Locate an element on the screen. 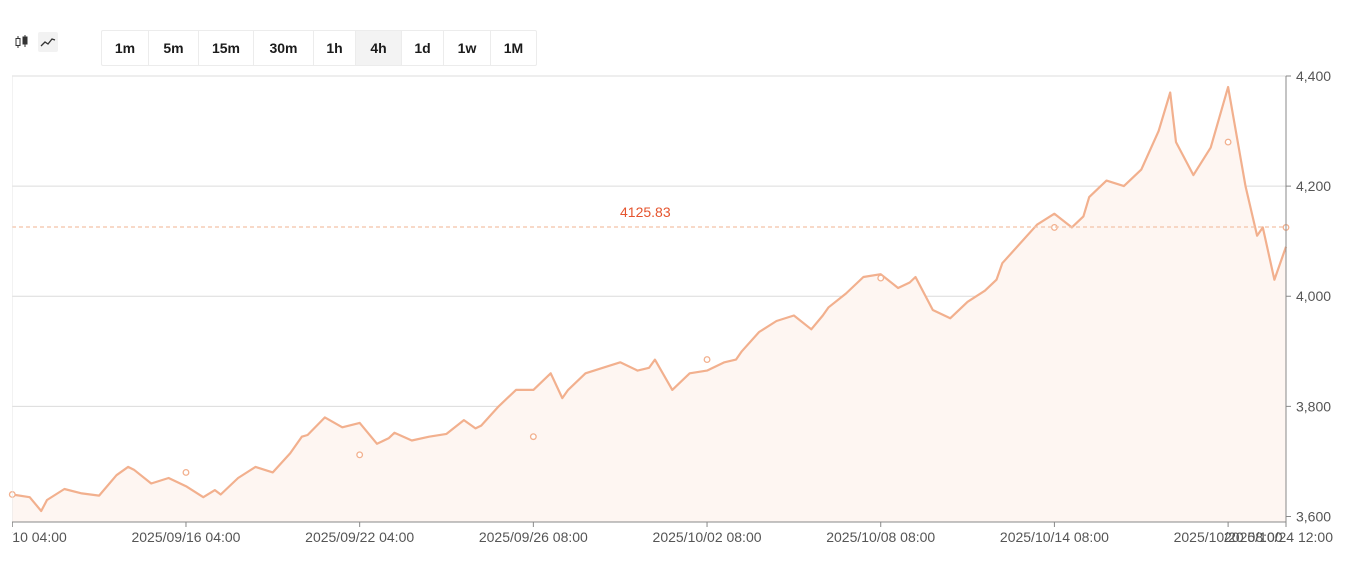  chart-type-switcher is located at coordinates (35, 42).